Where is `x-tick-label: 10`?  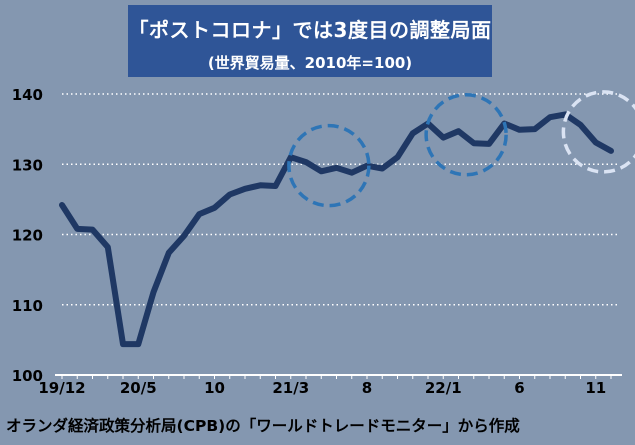
x-tick-label: 10 is located at coordinates (214, 388).